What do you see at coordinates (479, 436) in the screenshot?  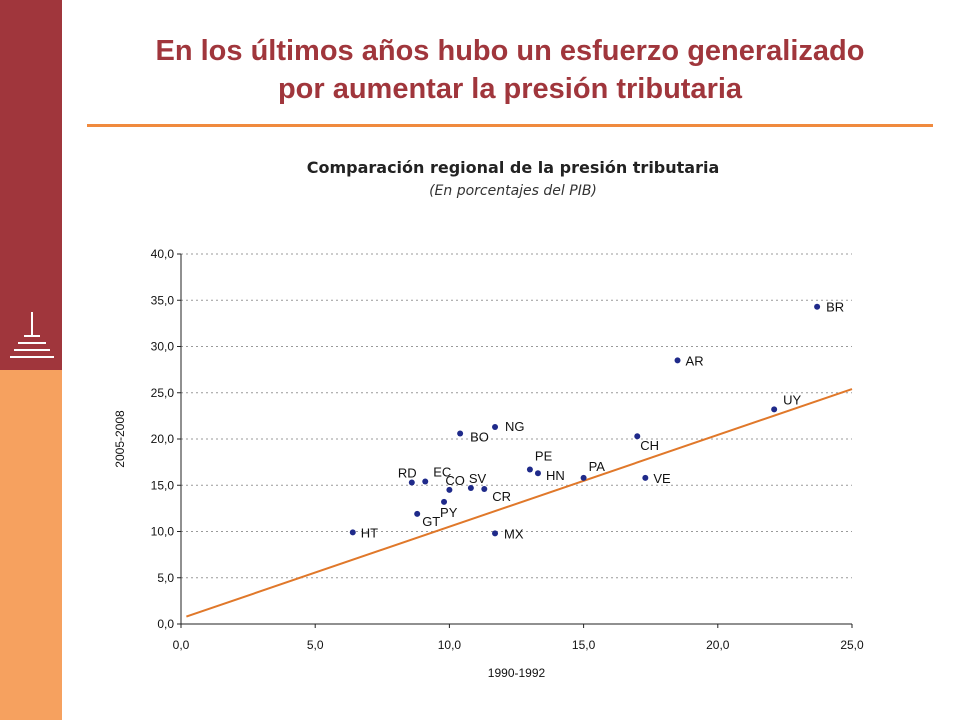 I see `point-label-bo: BO` at bounding box center [479, 436].